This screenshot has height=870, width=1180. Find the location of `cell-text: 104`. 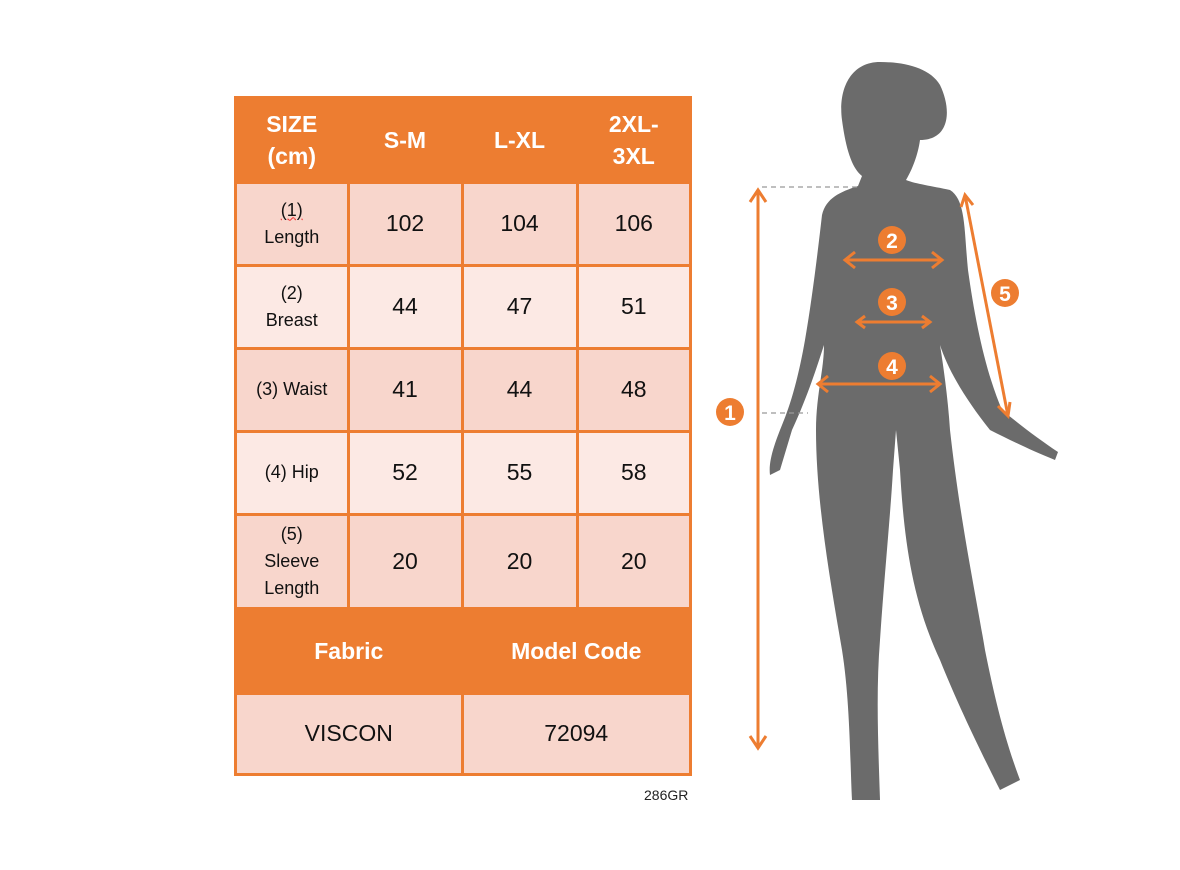

cell-text: 104 is located at coordinates (519, 223).